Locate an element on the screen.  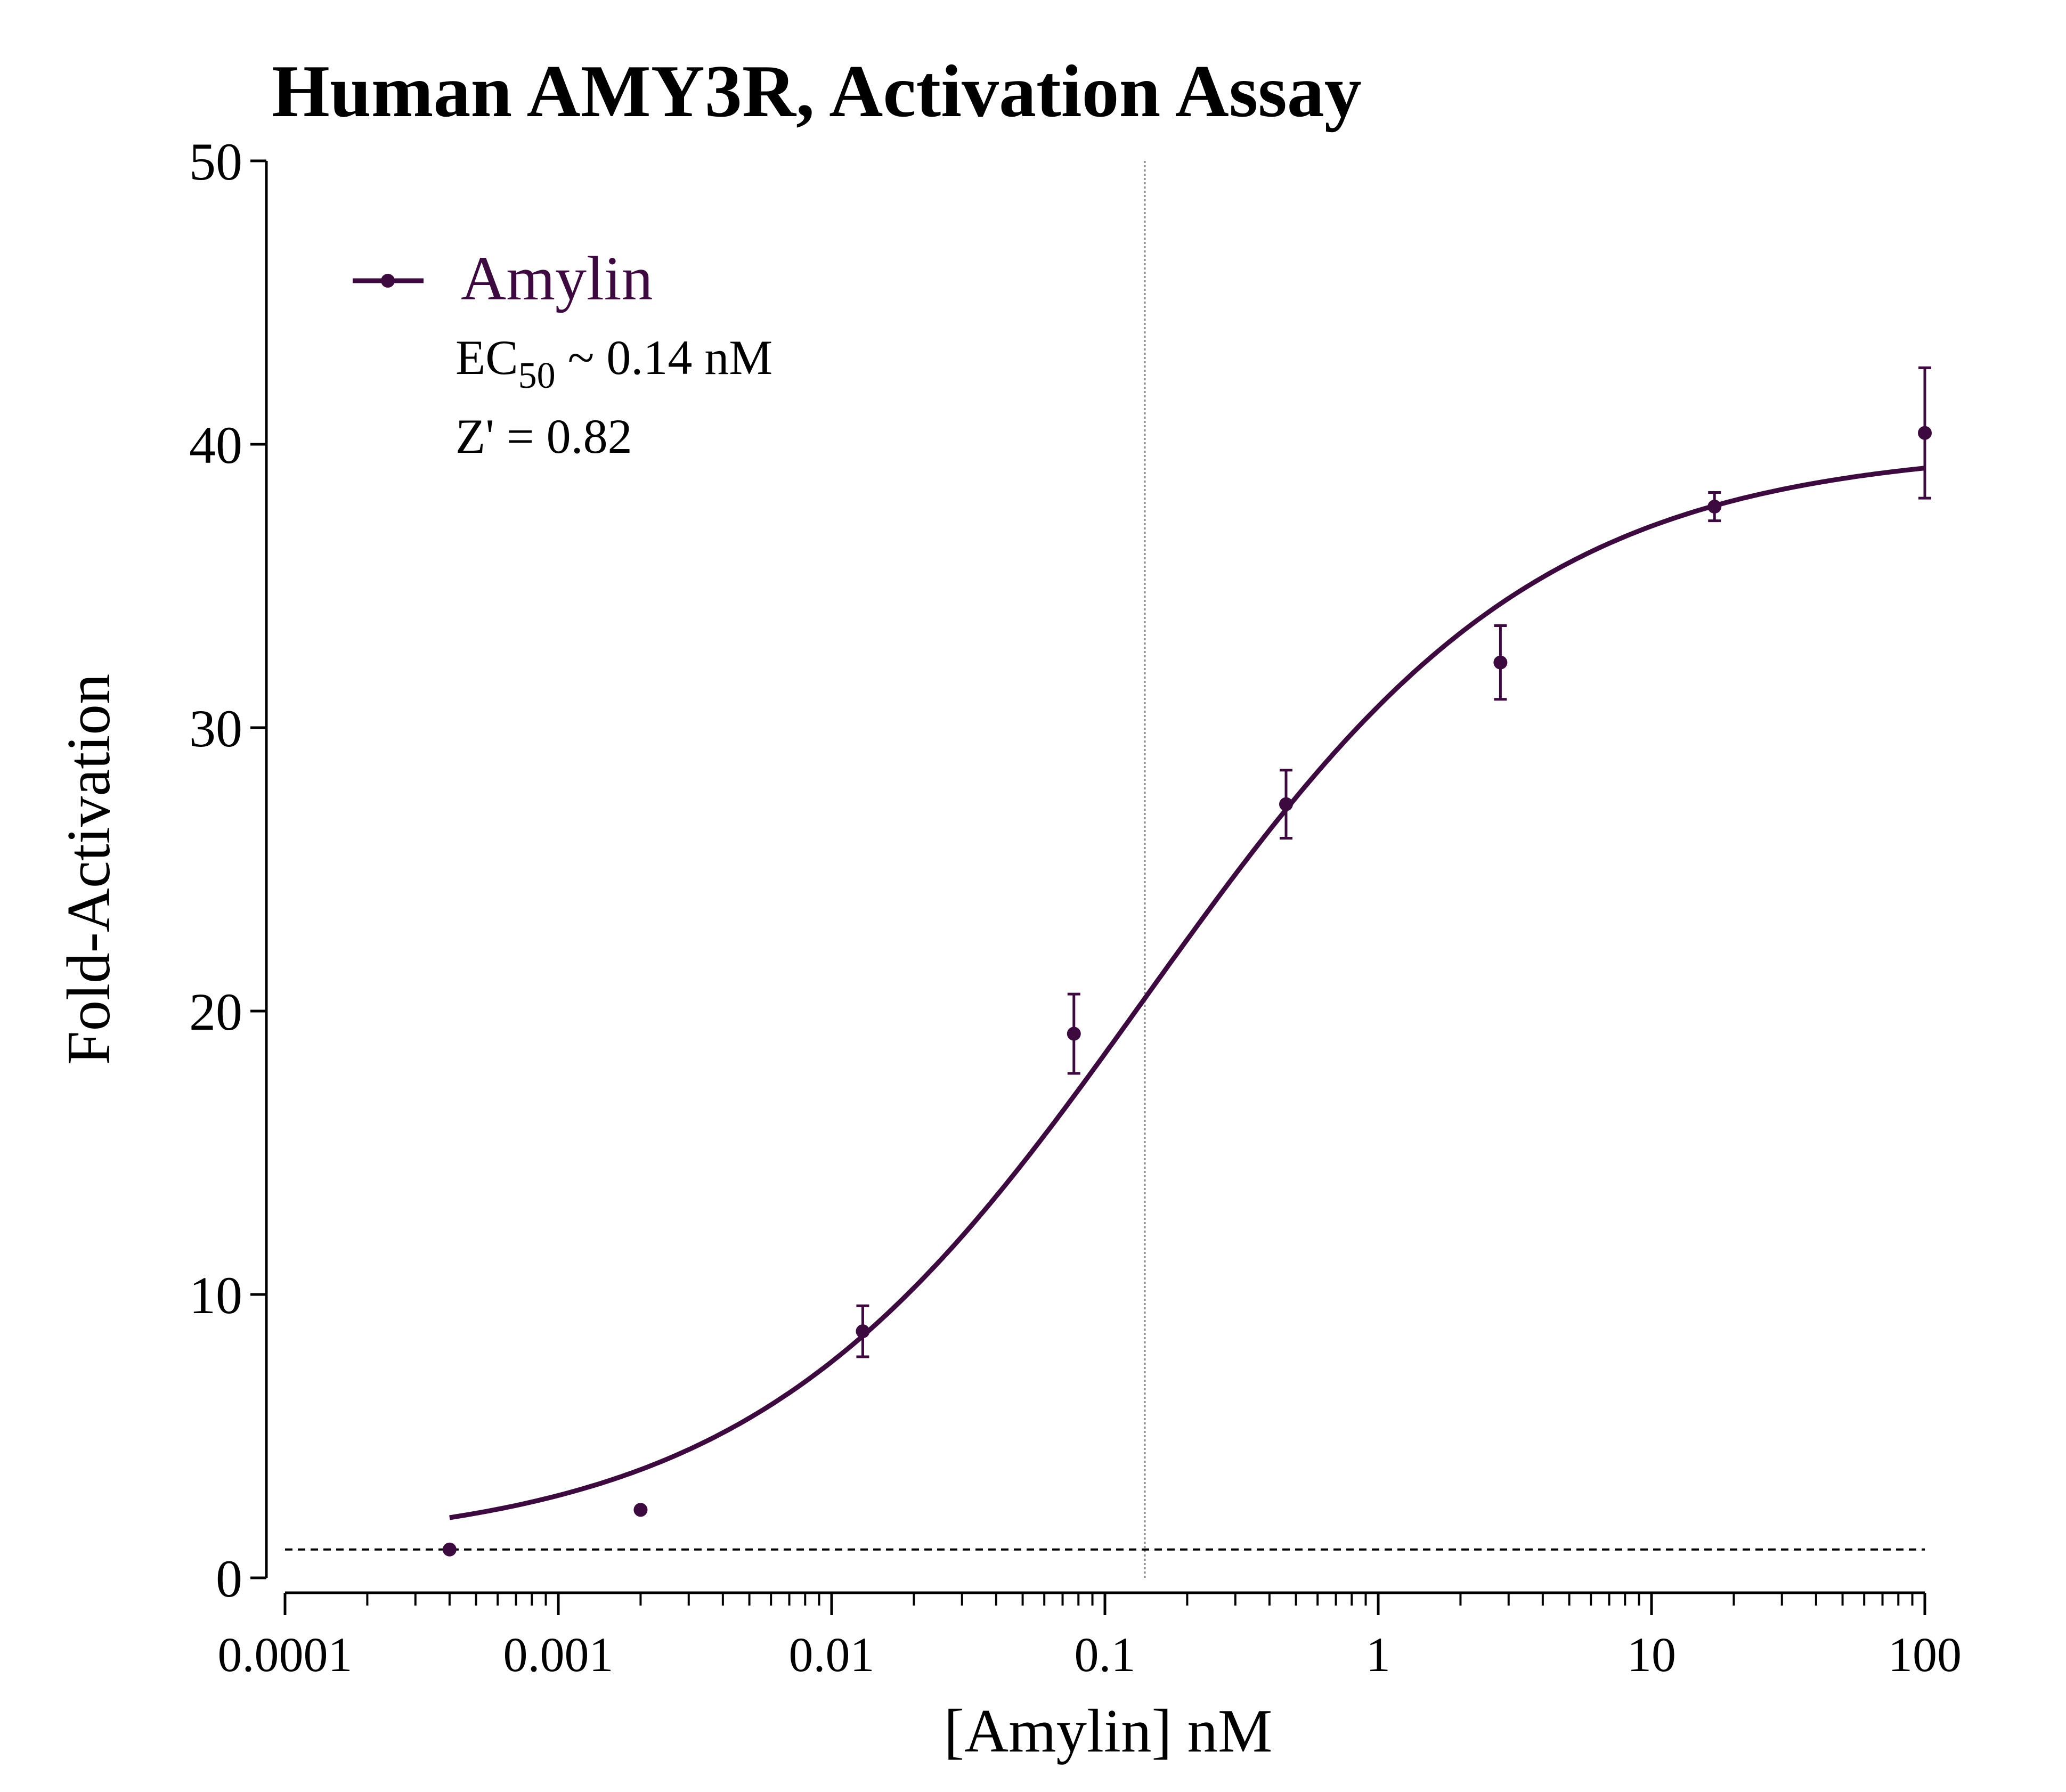
y-tick-label: 50 is located at coordinates (216, 161).